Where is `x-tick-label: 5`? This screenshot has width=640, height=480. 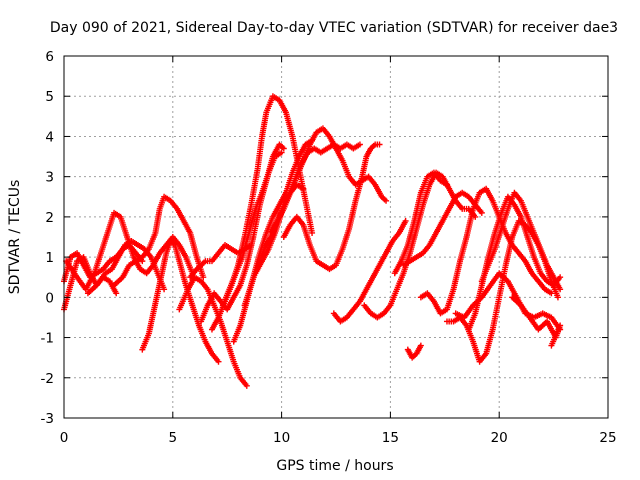 x-tick-label: 5 is located at coordinates (173, 438).